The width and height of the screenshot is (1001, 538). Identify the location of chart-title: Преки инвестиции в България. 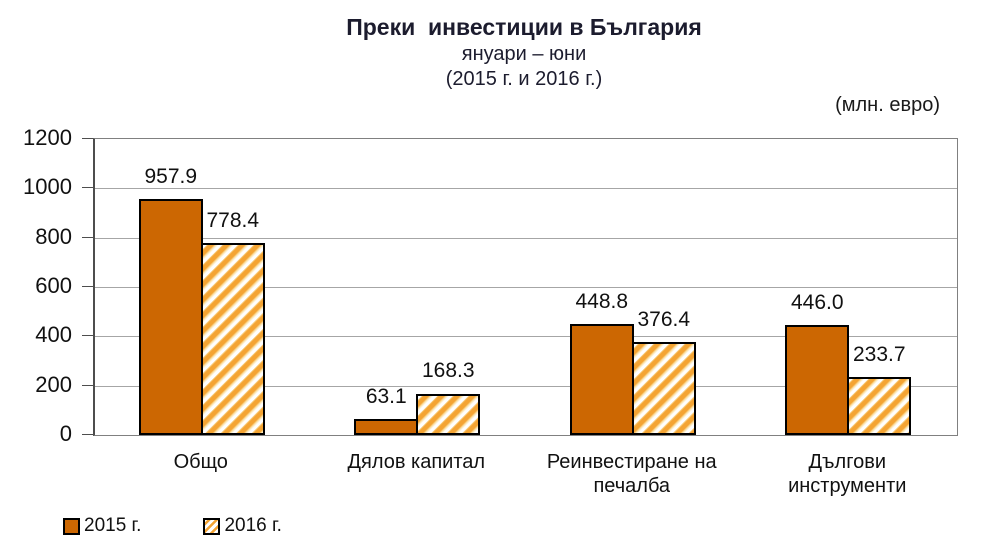
(524, 27).